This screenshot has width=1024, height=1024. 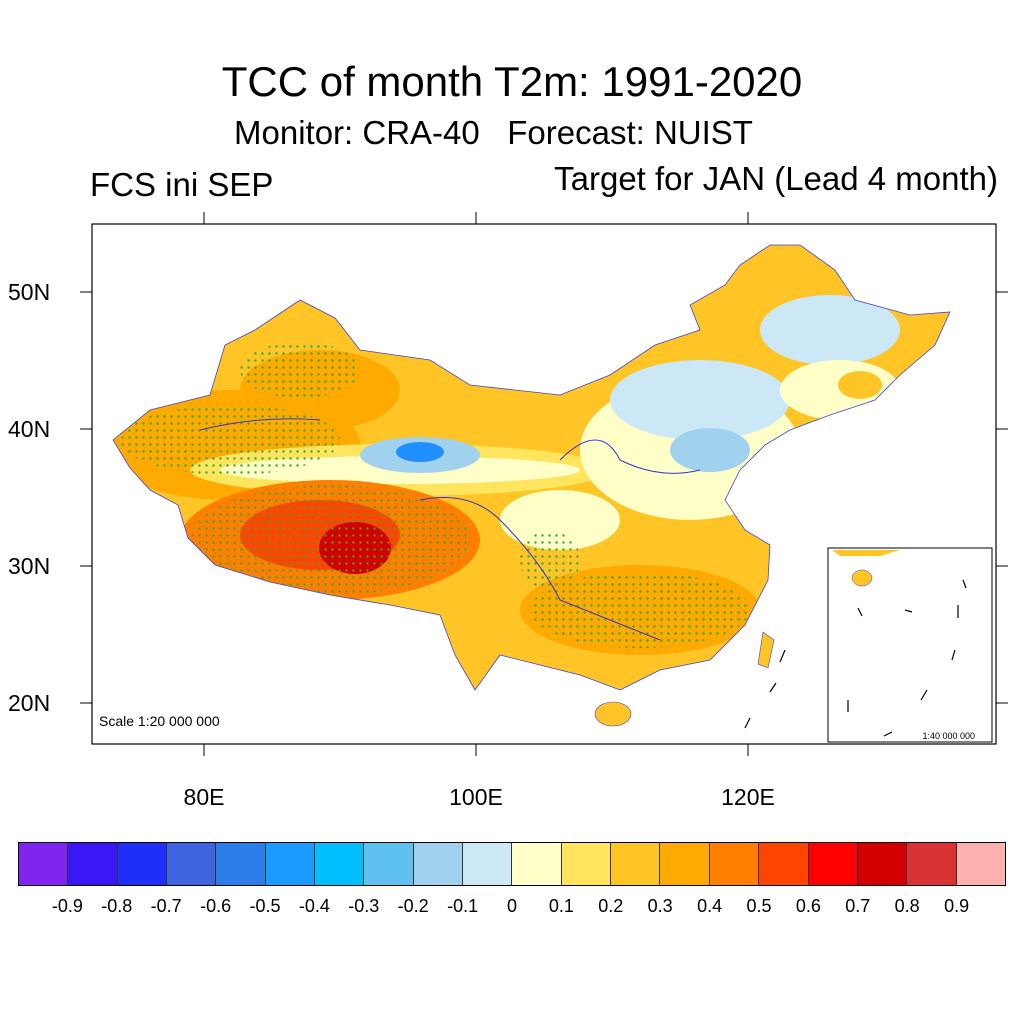 I want to click on target-label: Target for JAN (Lead 4 month), so click(x=776, y=178).